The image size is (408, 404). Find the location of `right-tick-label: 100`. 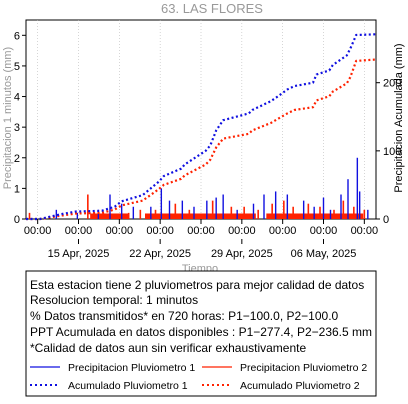

right-tick-label: 100 is located at coordinates (392, 152).